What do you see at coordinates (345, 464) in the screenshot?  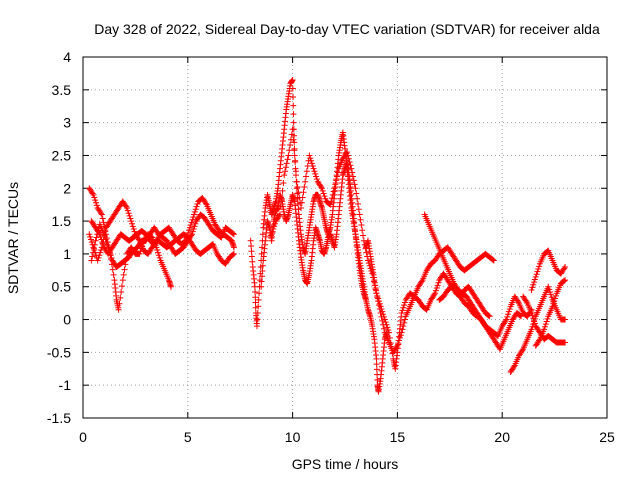 I see `x-axis-label: GPS time / hours` at bounding box center [345, 464].